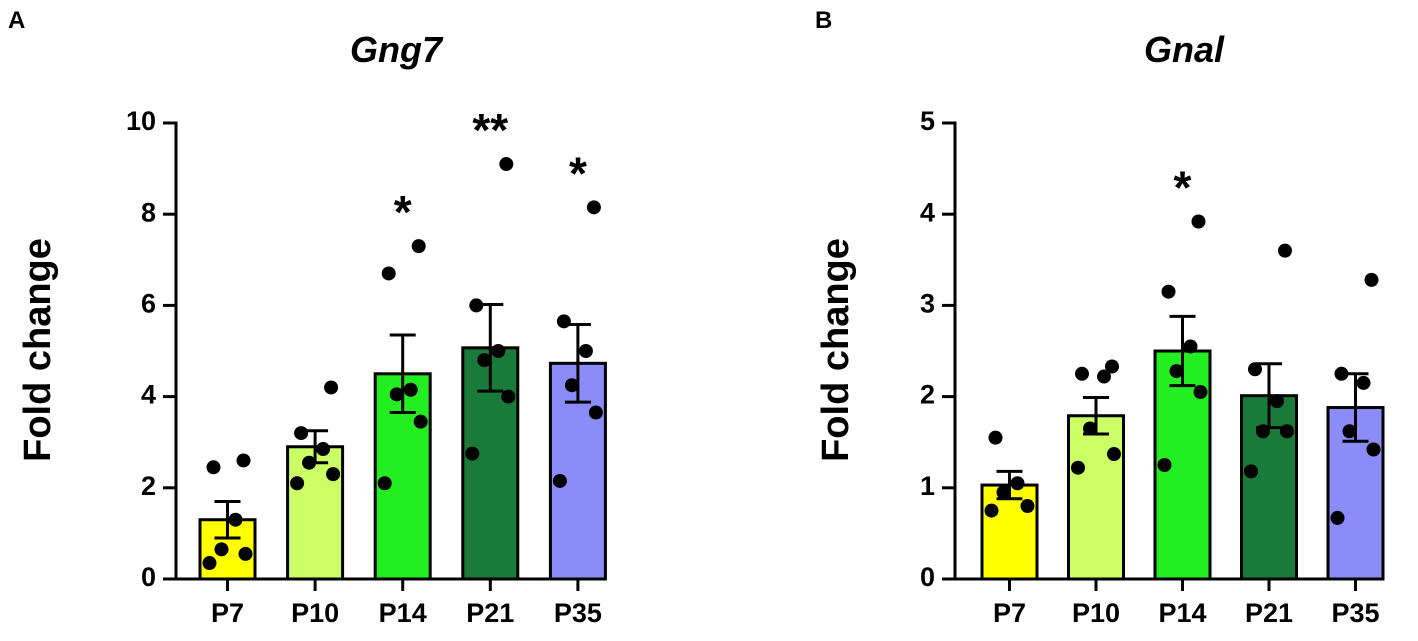  I want to click on y-tick-label: 6, so click(148, 304).